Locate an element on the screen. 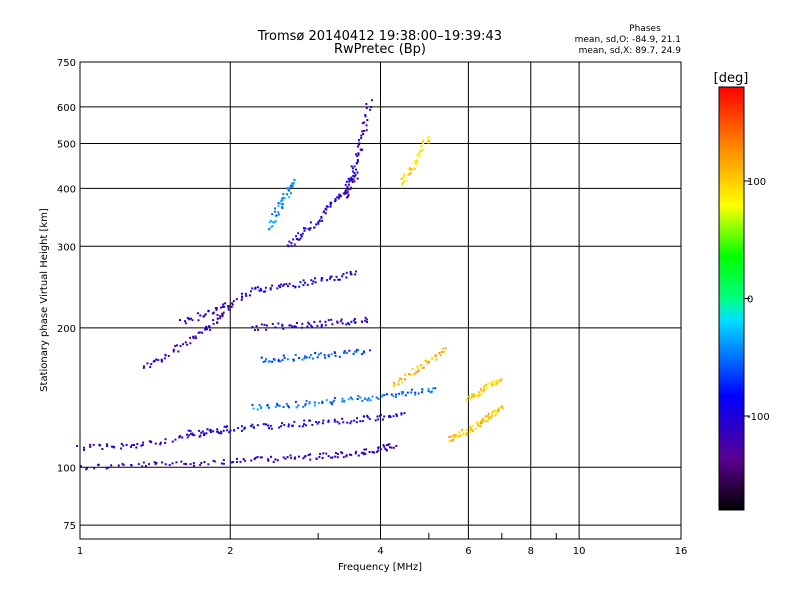 Image resolution: width=800 pixels, height=600 pixels. x-tick-label: 2 is located at coordinates (230, 551).